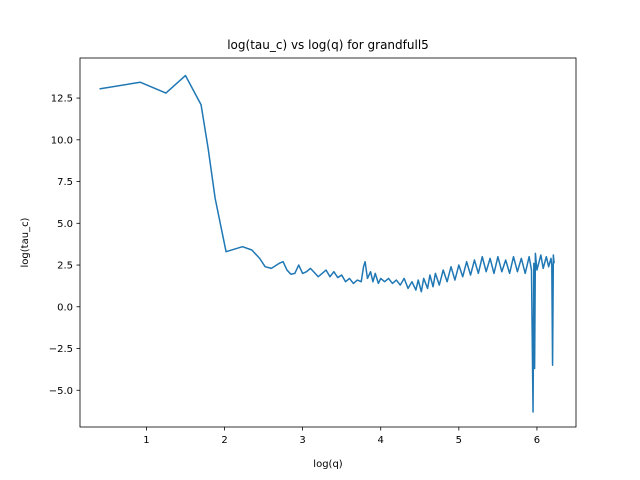  I want to click on y-tick-label: 0.0, so click(65, 307).